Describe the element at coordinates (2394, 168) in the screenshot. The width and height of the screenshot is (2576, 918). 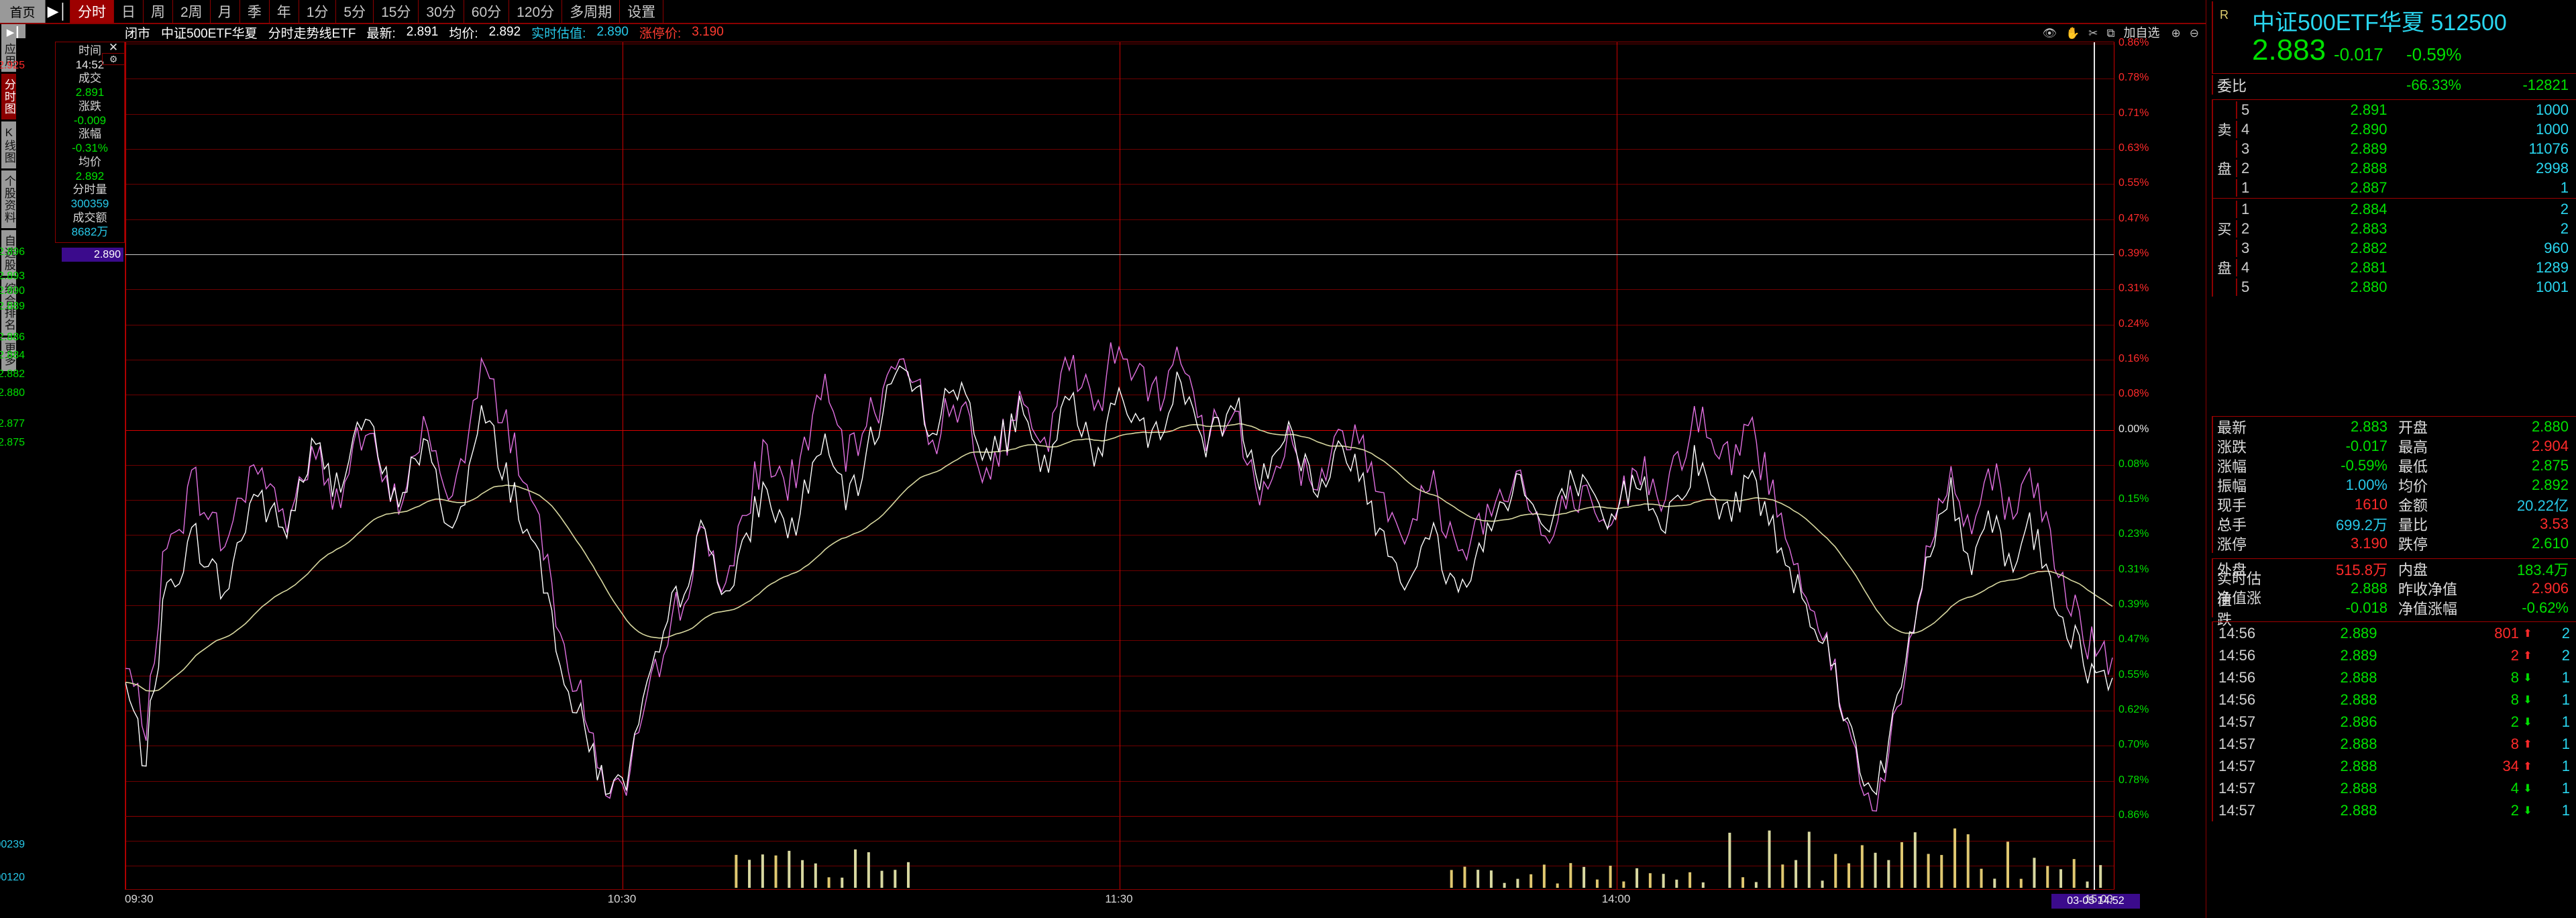
I see `order-book-row-ask-3: 盘 2 2.888 2998` at that location.